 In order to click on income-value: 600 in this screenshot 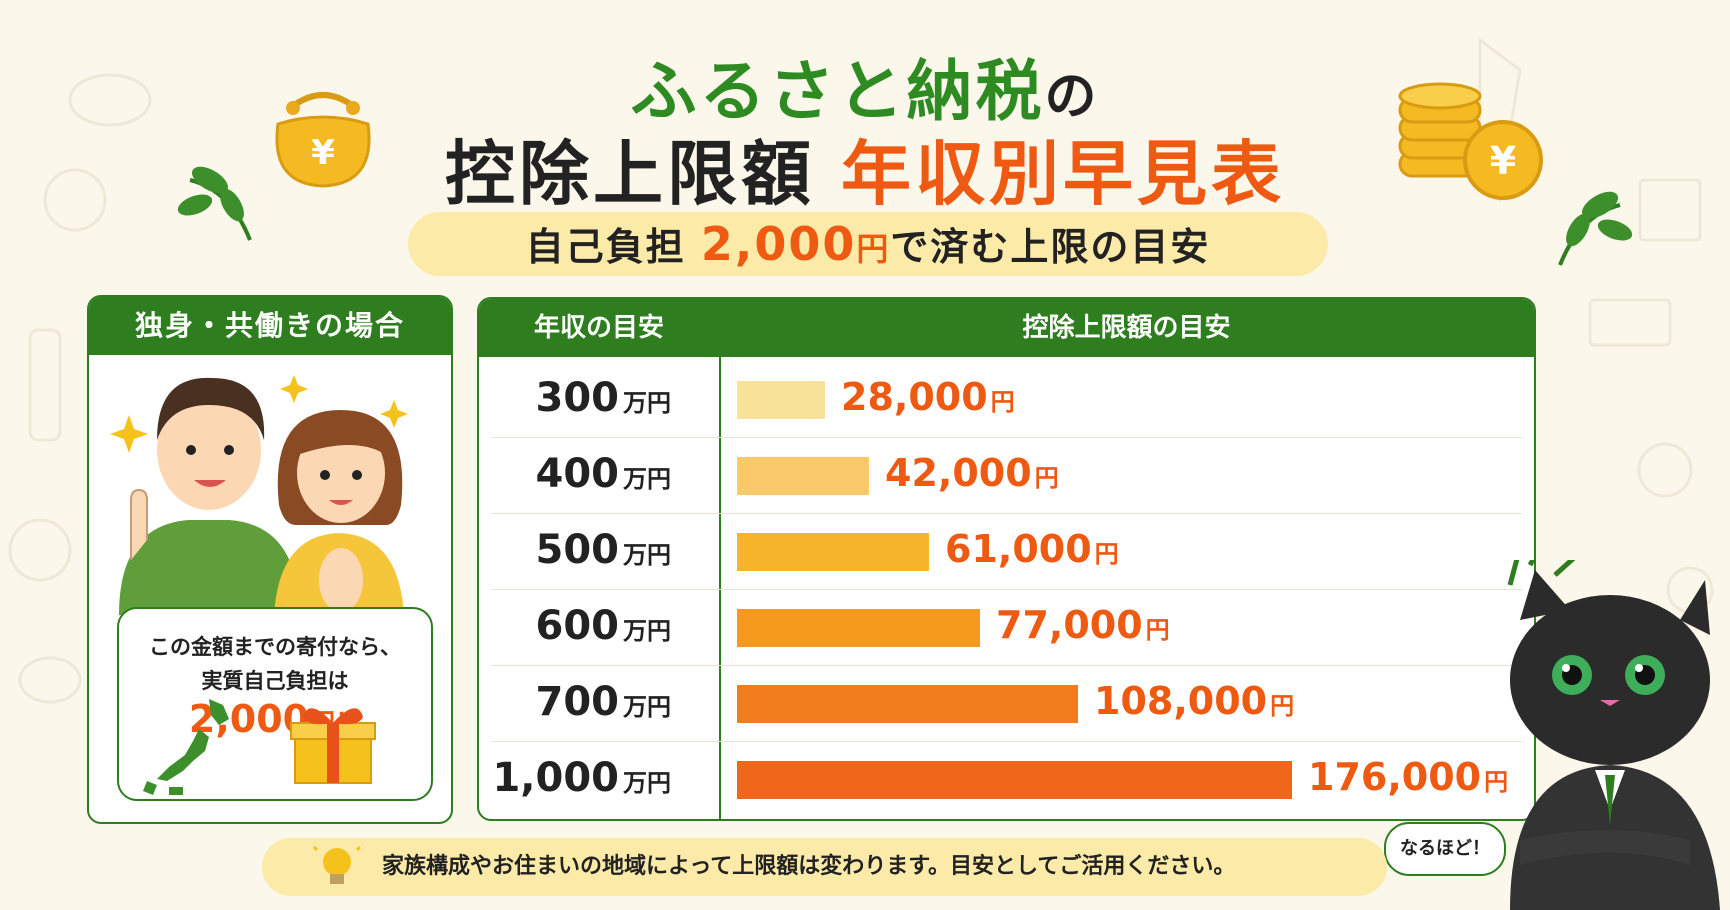, I will do `click(577, 626)`.